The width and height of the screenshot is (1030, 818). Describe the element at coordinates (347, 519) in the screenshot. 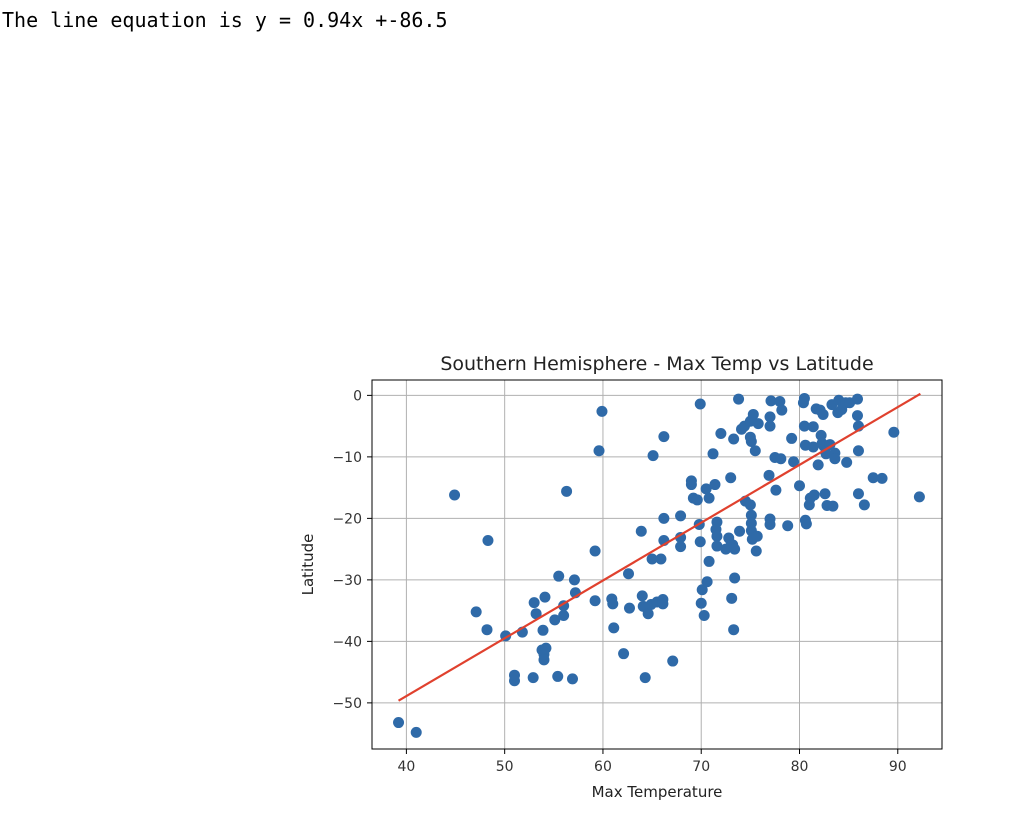

I see `y-tick-label: −20` at that location.